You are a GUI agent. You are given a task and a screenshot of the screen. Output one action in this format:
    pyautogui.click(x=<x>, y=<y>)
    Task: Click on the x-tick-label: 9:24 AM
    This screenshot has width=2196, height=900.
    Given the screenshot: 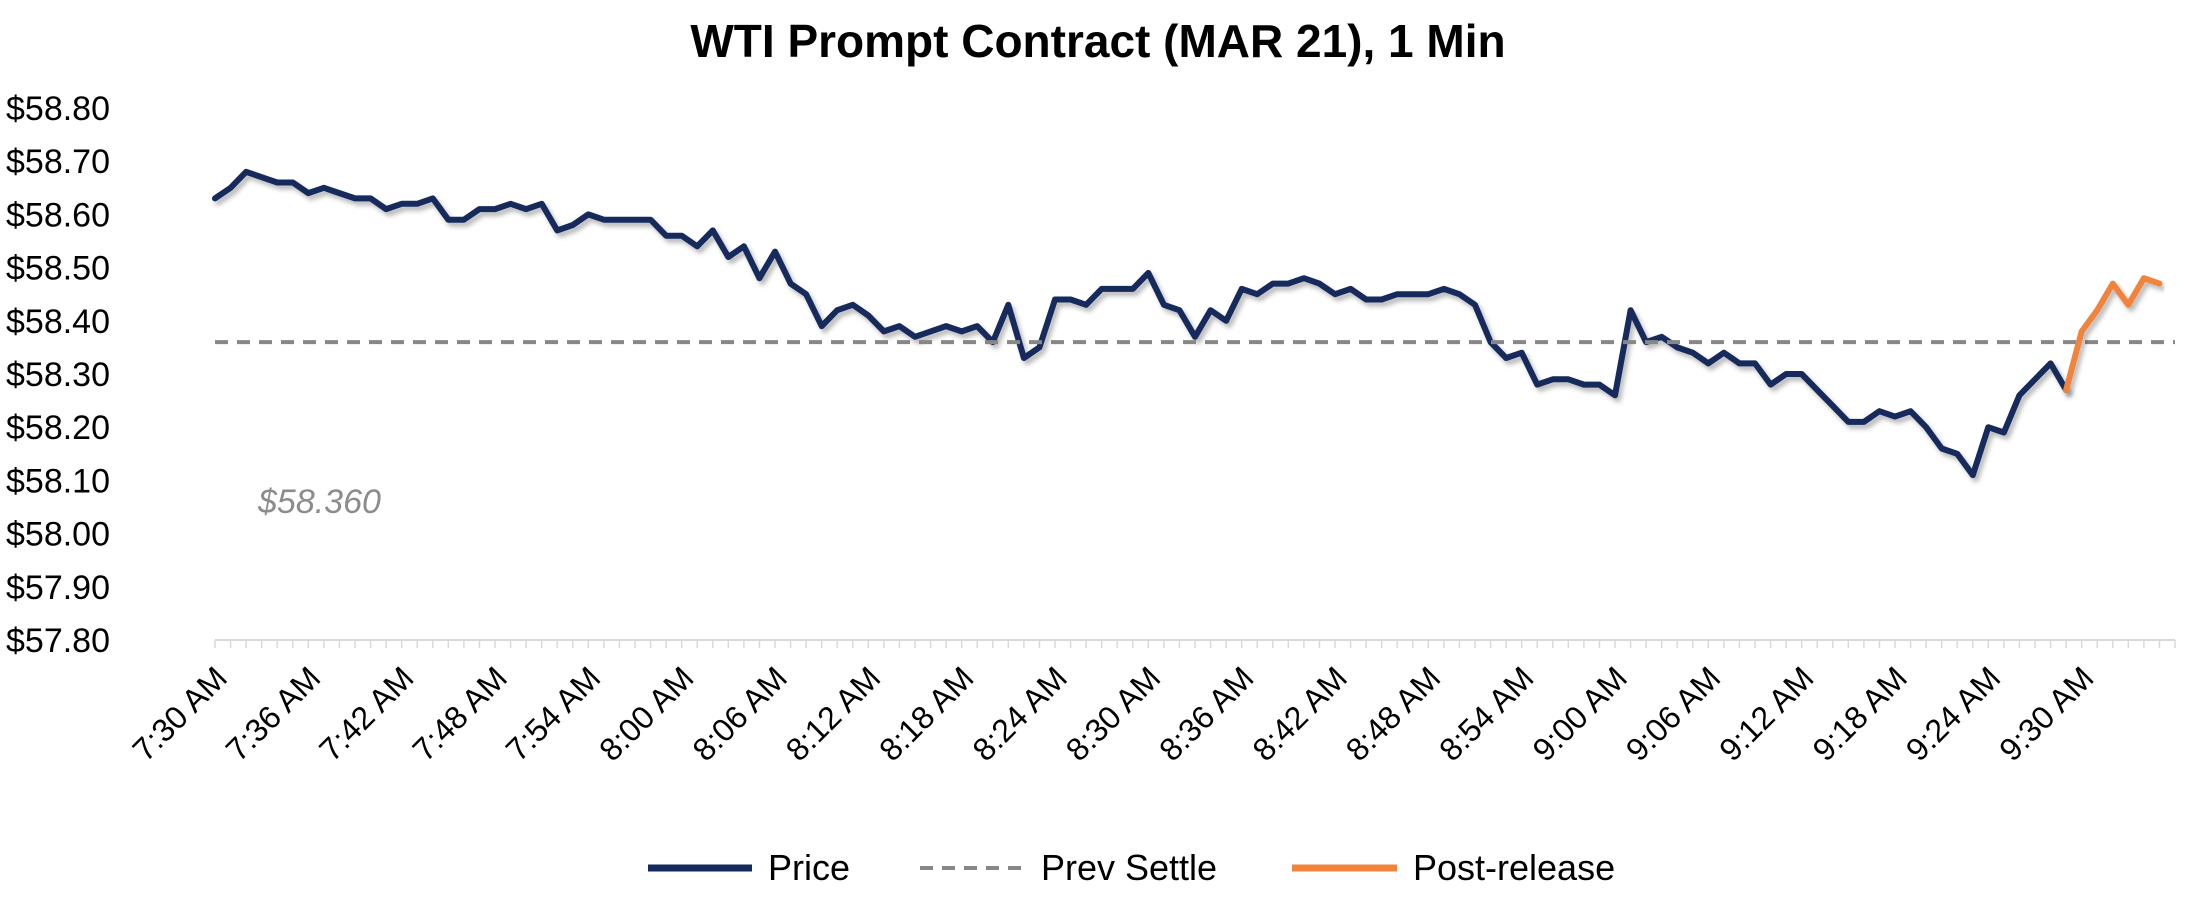 What is the action you would take?
    pyautogui.click(x=1953, y=713)
    